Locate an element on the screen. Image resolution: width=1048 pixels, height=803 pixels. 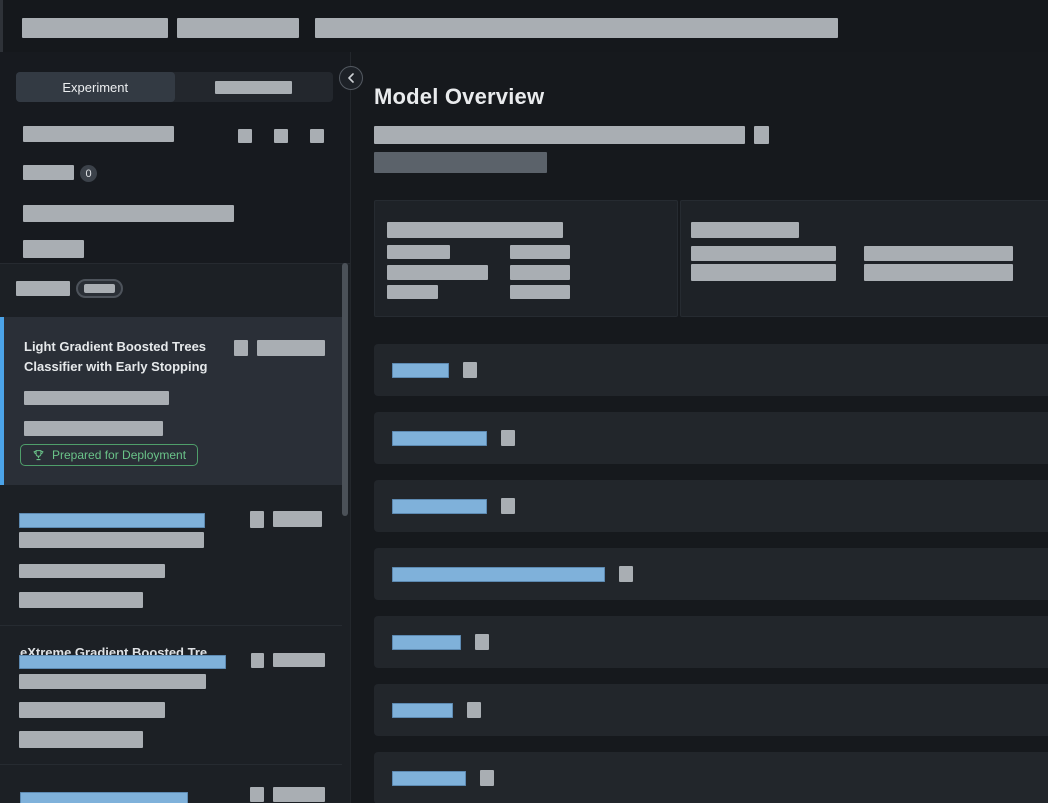
summary-panel-right is located at coordinates (864, 258).